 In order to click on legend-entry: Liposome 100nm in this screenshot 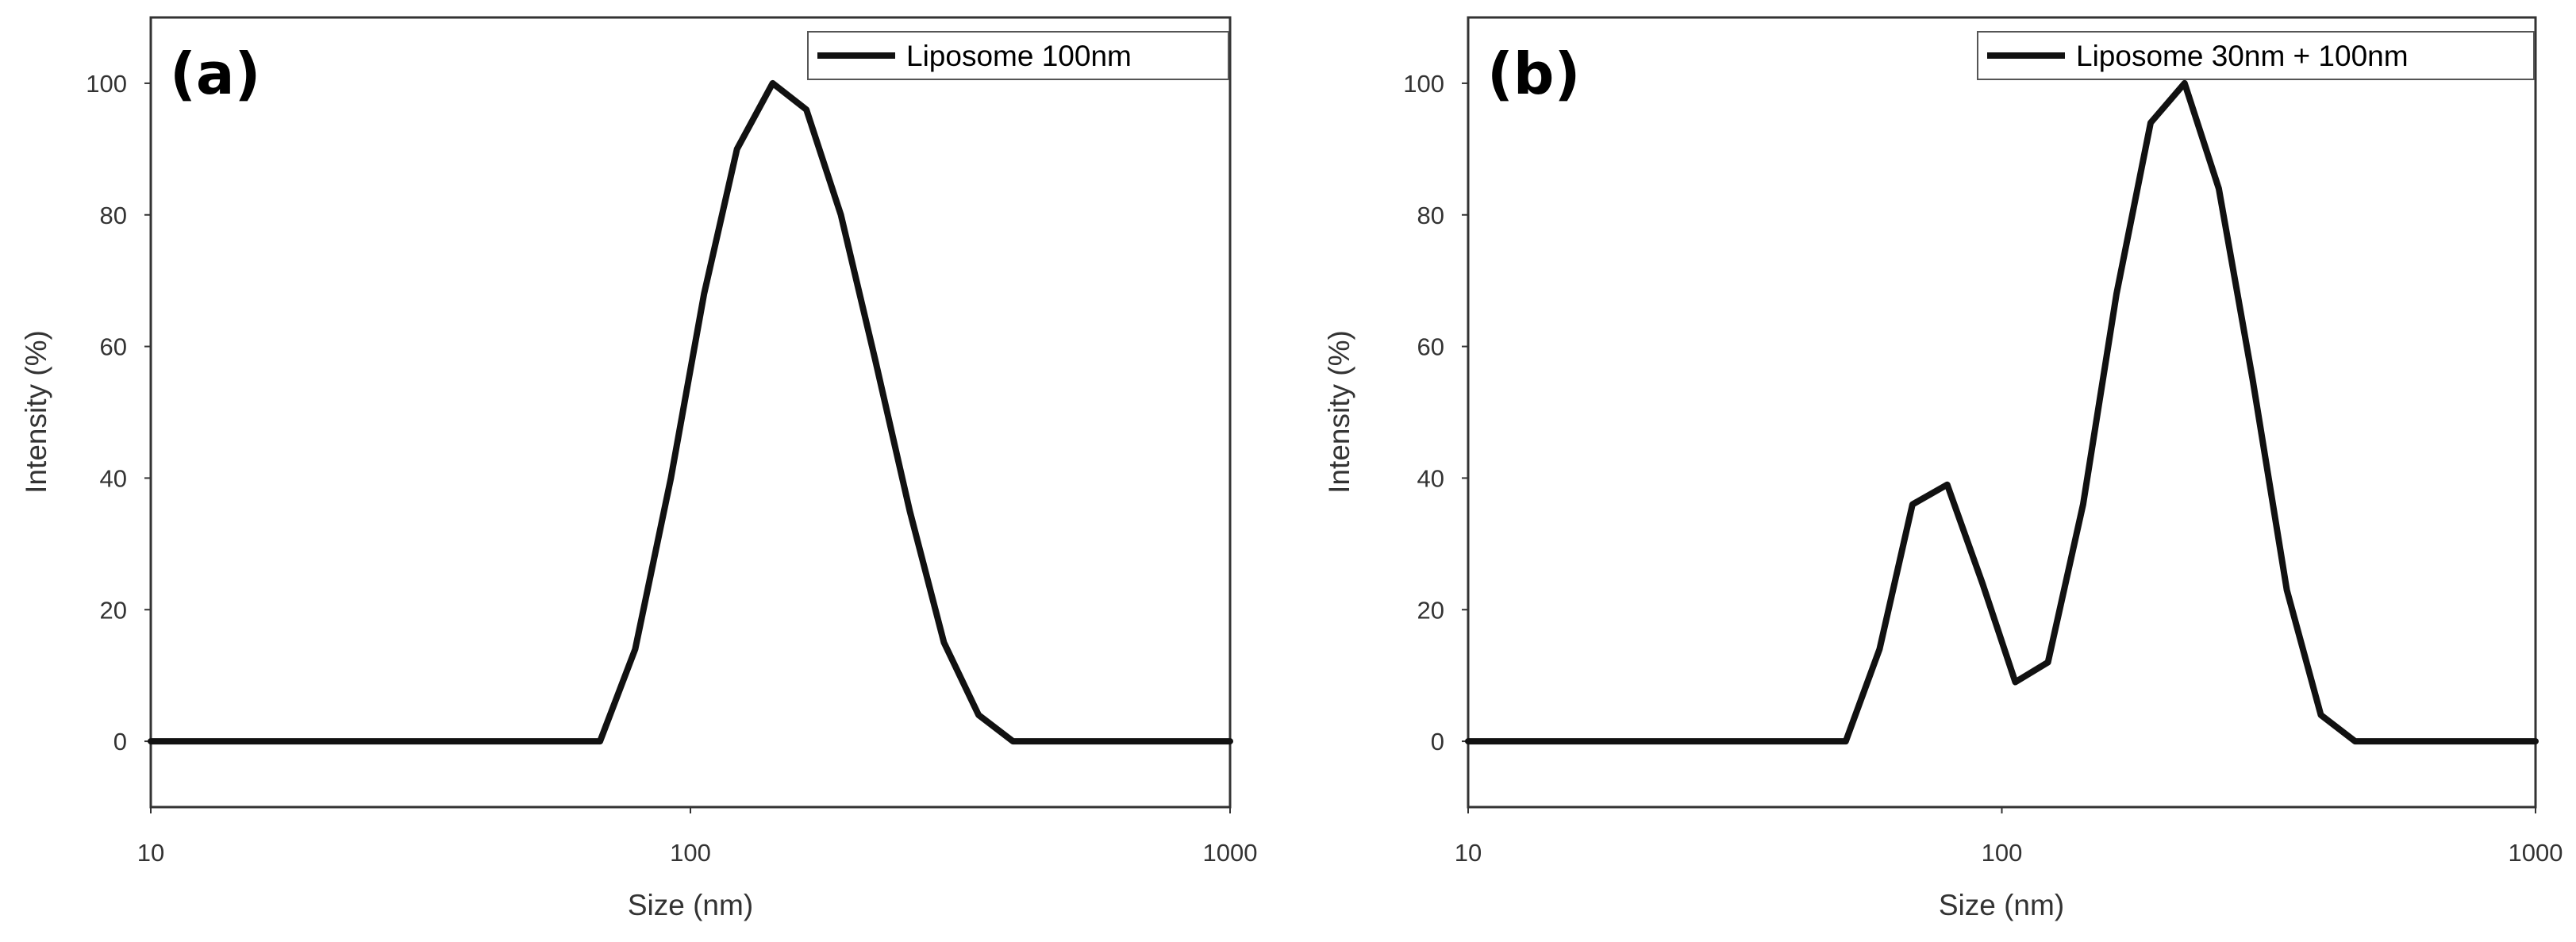, I will do `click(1019, 56)`.